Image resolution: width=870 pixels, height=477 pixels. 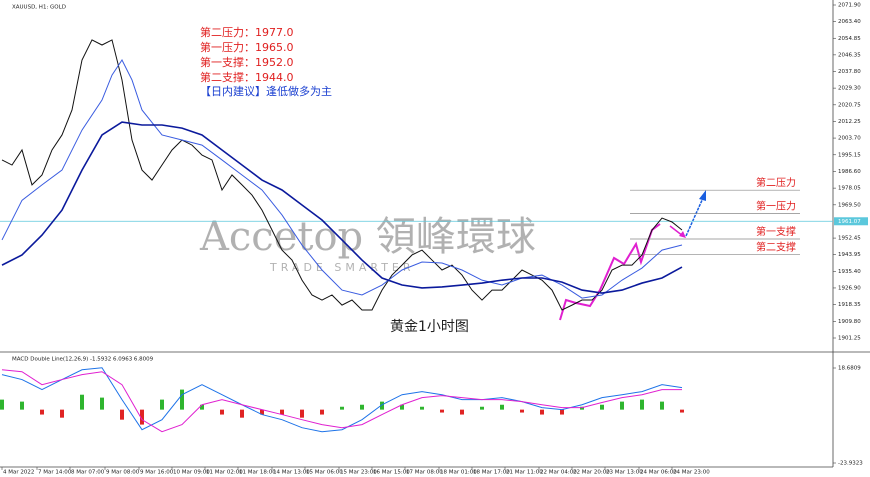 I want to click on chart-title: XAUUSD, H1: GOLD, so click(x=39, y=8).